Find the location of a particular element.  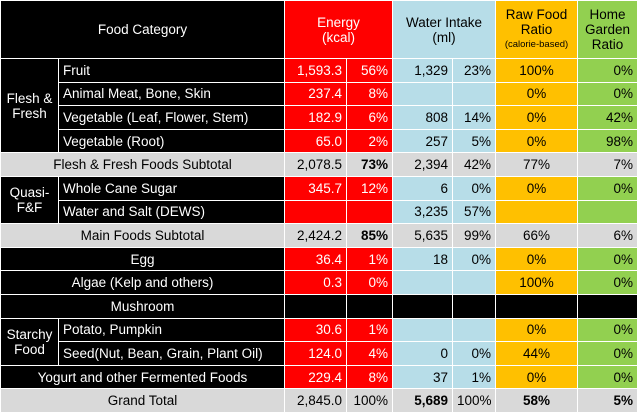

water-value: 5,635 is located at coordinates (422, 235).